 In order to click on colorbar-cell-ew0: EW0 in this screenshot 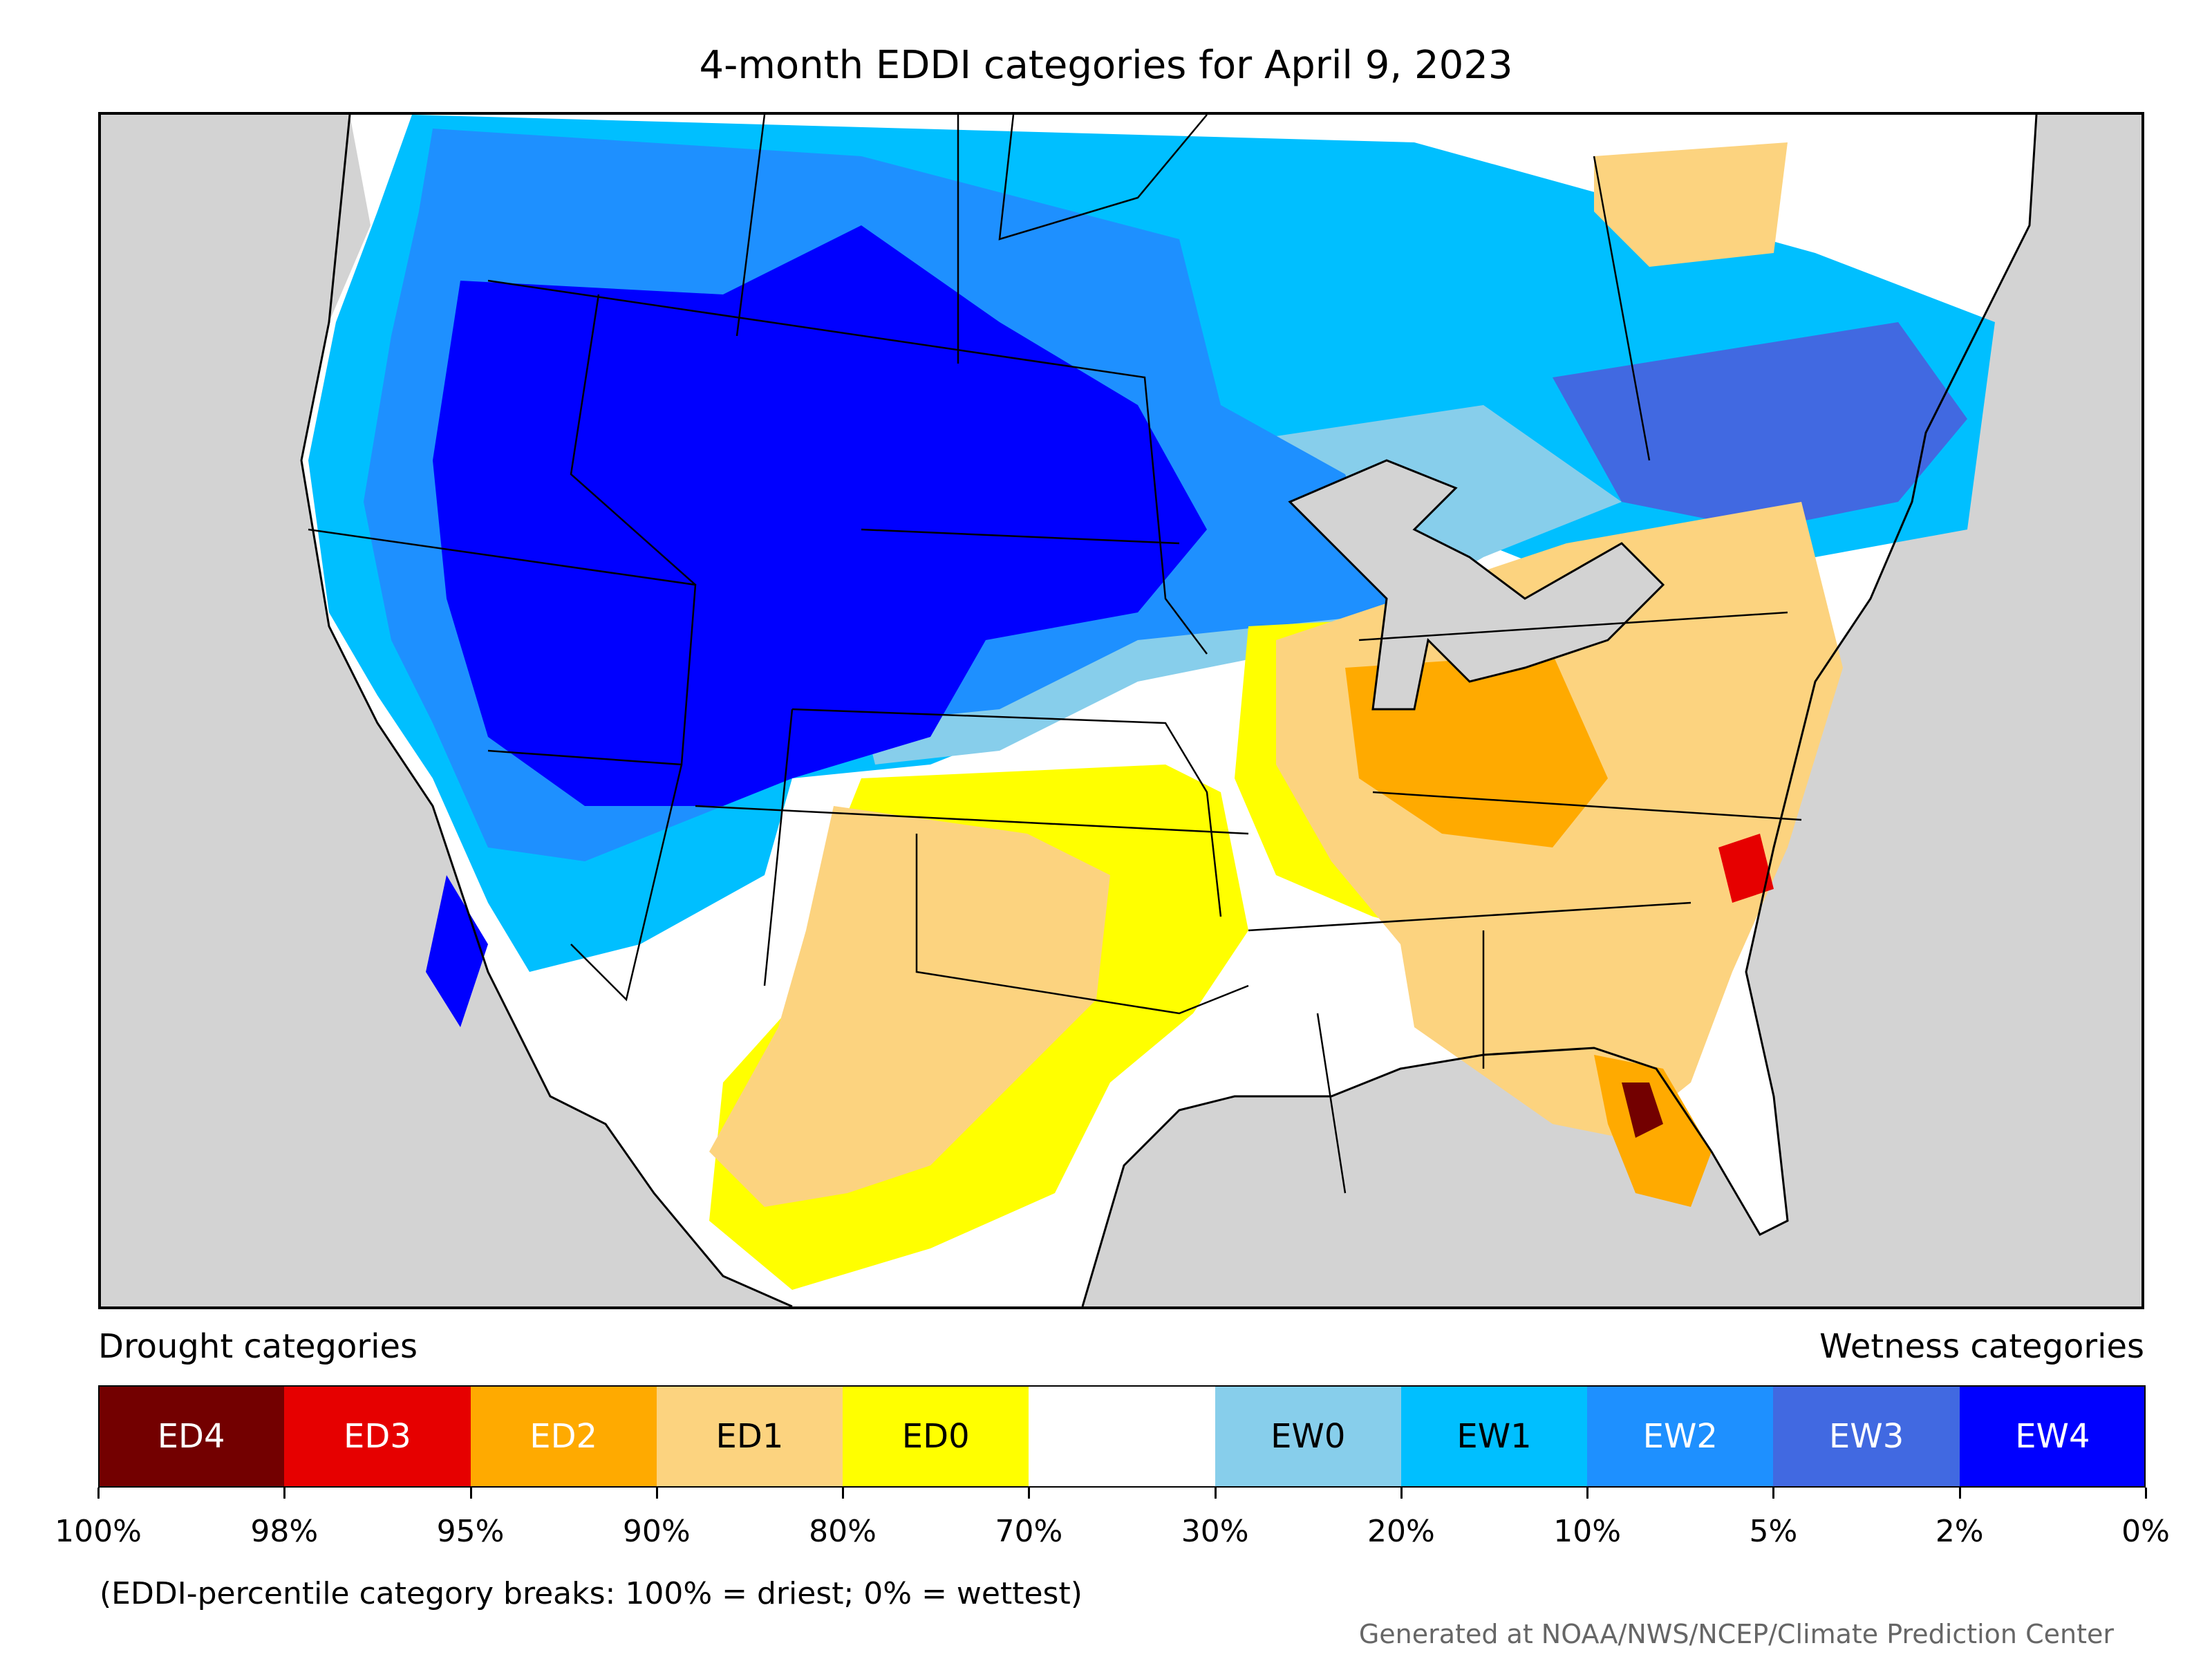, I will do `click(1308, 1436)`.